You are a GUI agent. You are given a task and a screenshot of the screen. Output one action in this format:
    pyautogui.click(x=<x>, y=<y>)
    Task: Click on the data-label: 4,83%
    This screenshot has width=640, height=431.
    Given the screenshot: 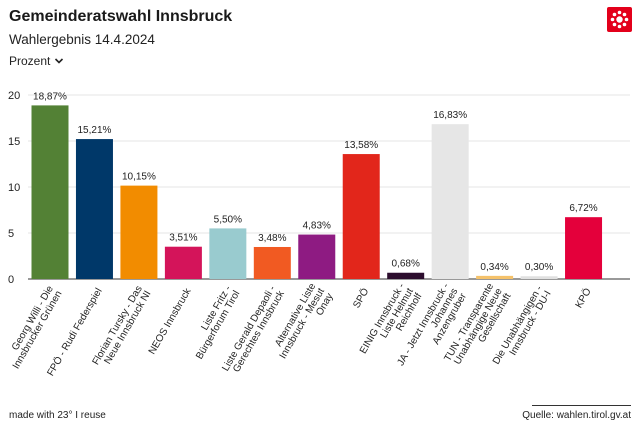 What is the action you would take?
    pyautogui.click(x=317, y=226)
    